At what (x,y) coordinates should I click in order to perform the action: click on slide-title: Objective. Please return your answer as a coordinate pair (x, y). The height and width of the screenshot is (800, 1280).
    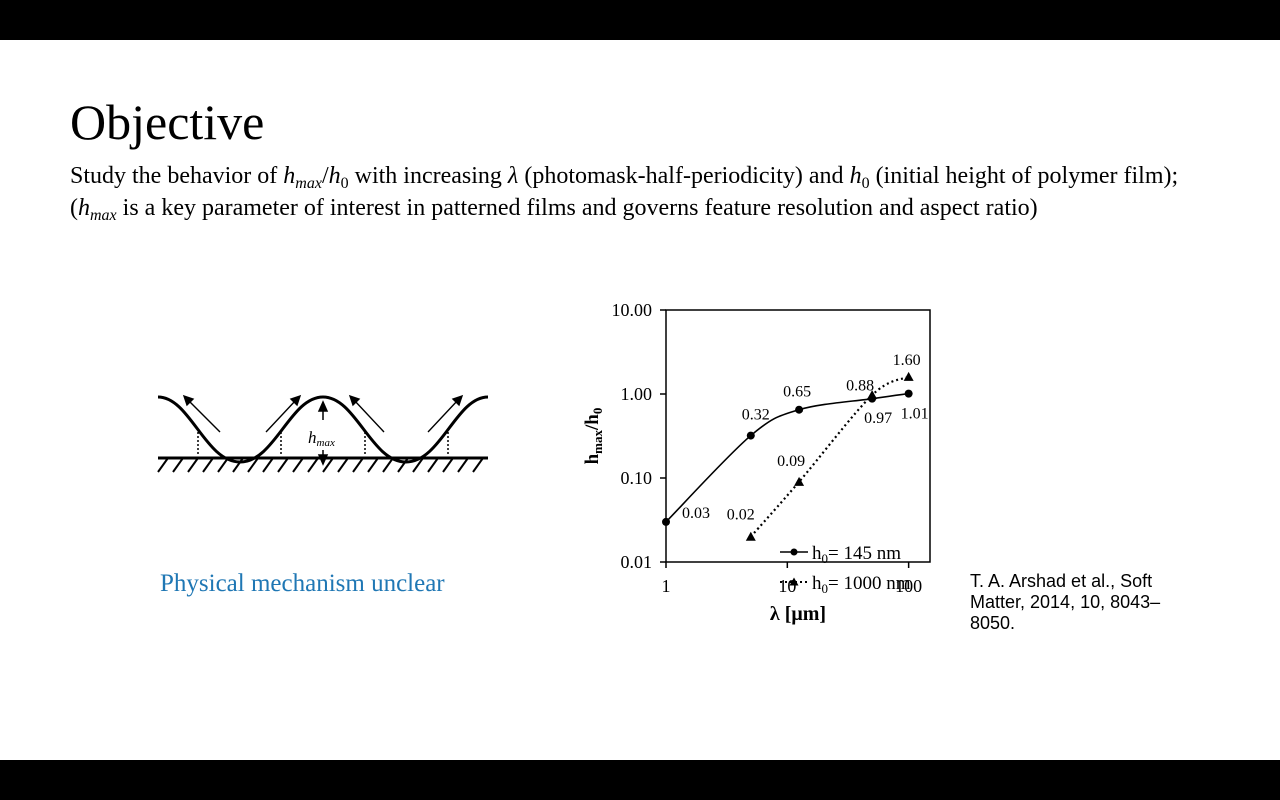
    Looking at the image, I should click on (167, 122).